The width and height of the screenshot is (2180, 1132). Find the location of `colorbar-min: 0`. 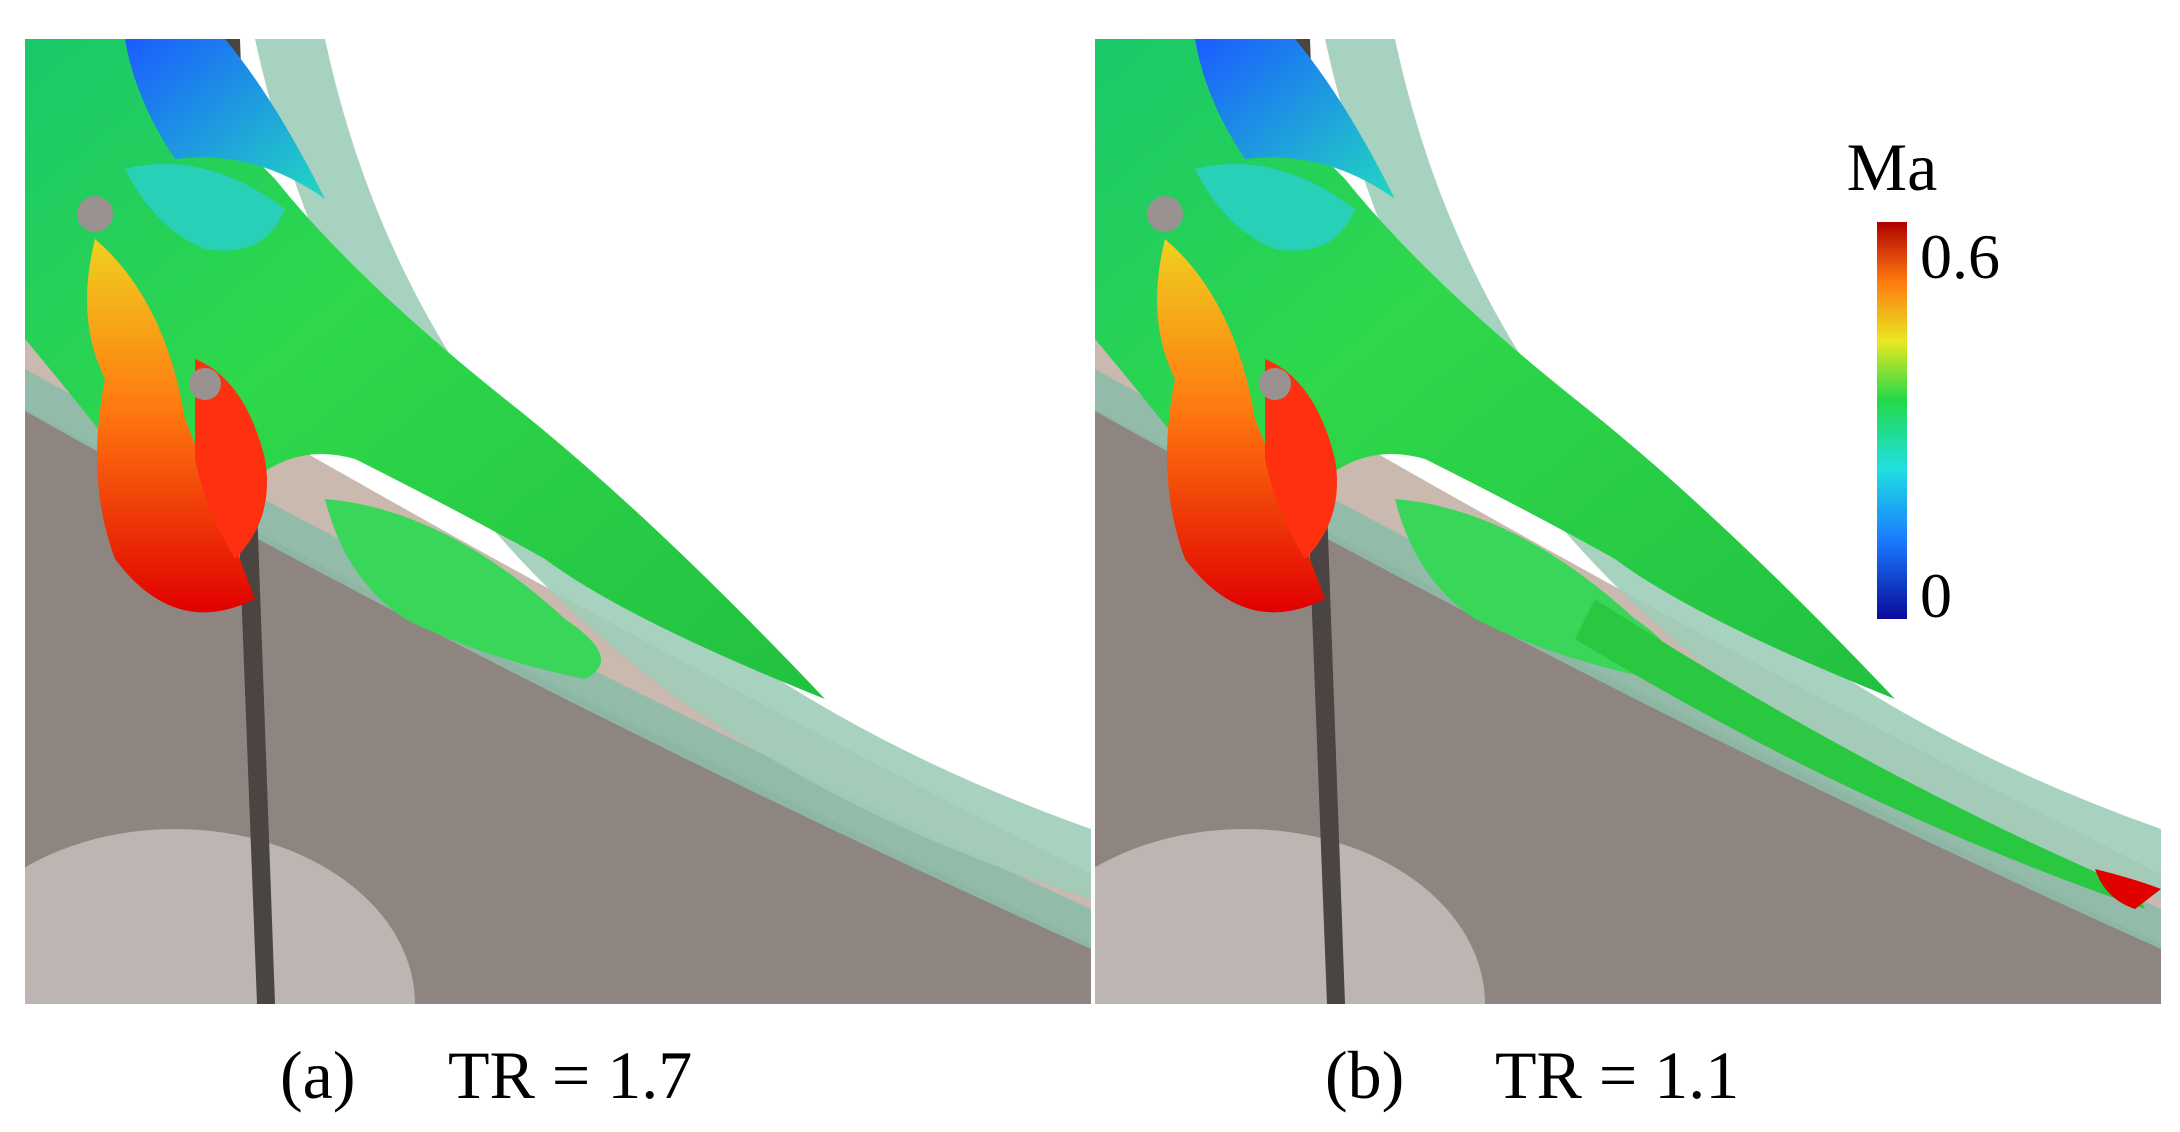

colorbar-min: 0 is located at coordinates (1936, 595).